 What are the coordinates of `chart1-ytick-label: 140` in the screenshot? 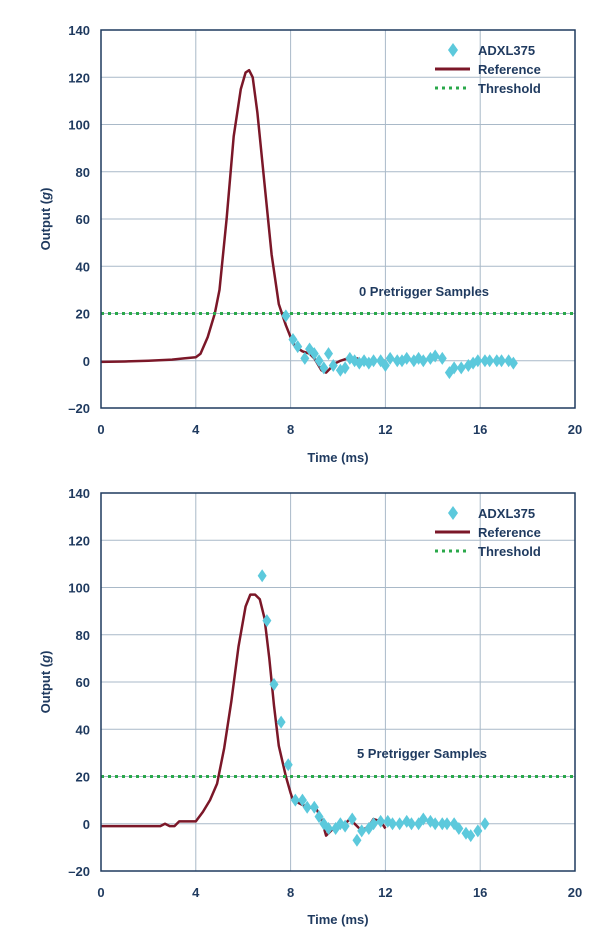 It's located at (79, 30).